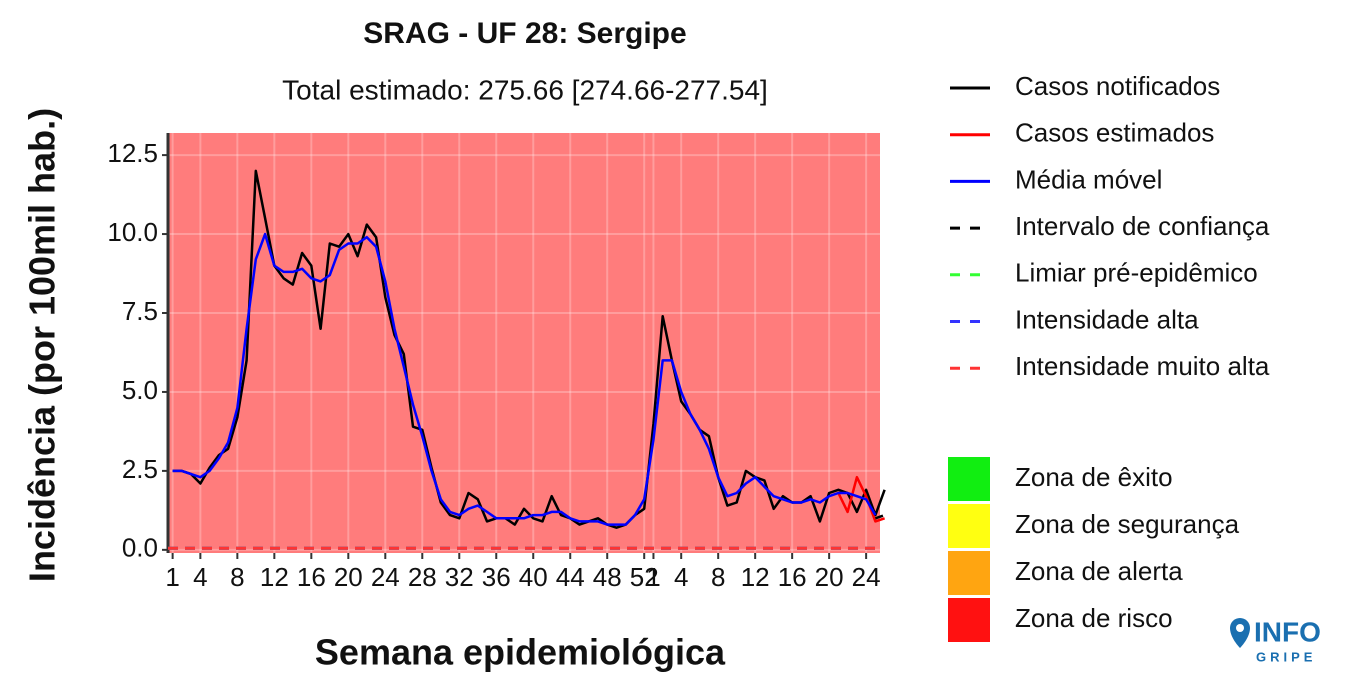  What do you see at coordinates (1136, 273) in the screenshot?
I see `legend-label: Limiar pré-epidêmico` at bounding box center [1136, 273].